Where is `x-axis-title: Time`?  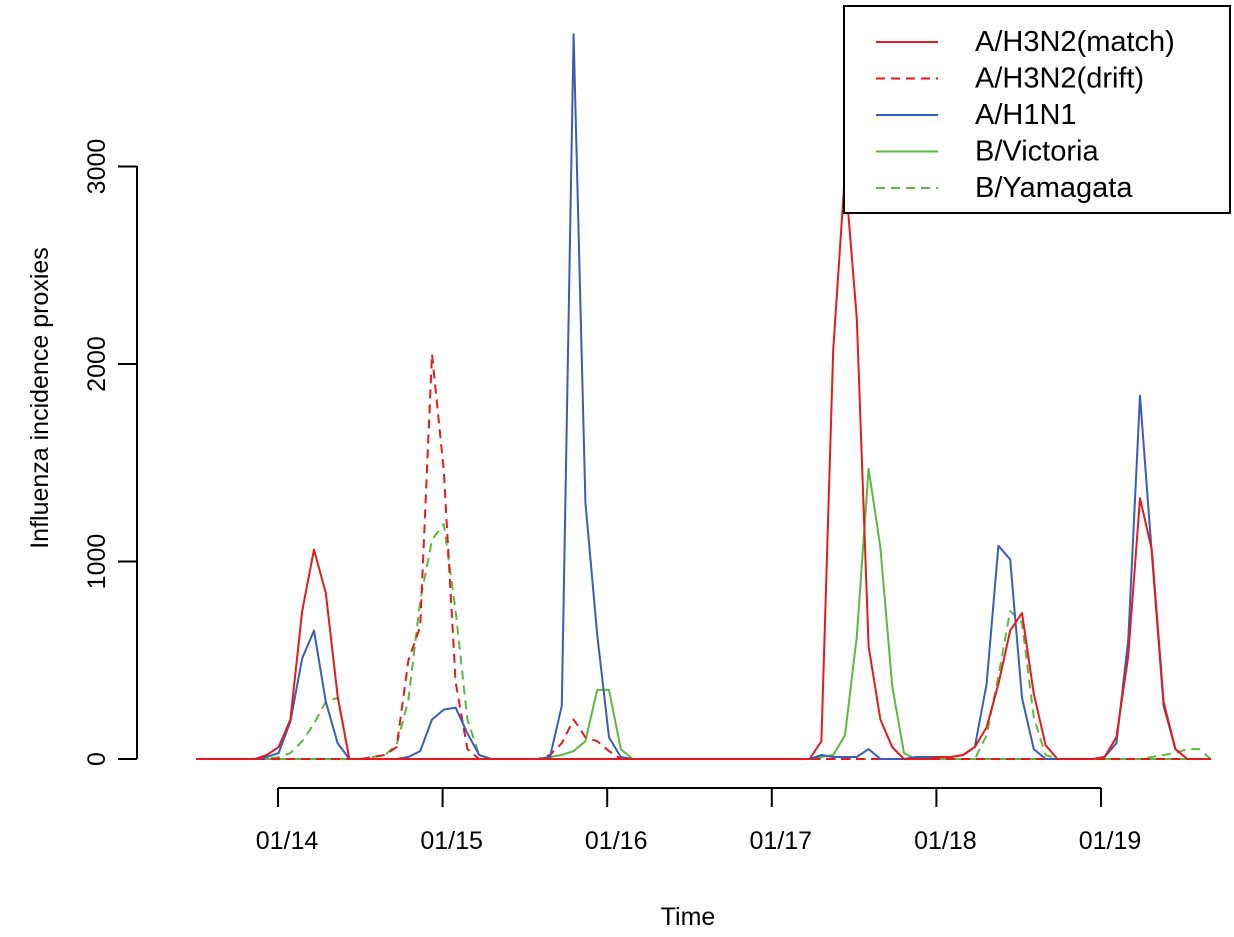
x-axis-title: Time is located at coordinates (688, 917).